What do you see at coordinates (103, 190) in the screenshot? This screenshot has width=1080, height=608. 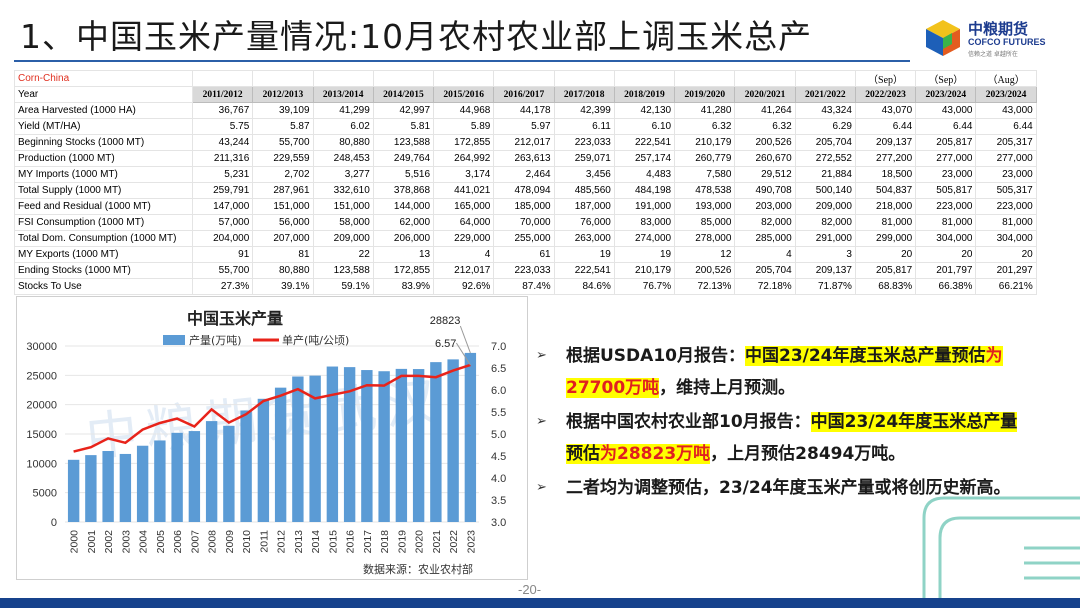 I see `table-row-label: Total Supply (1000 MT)` at bounding box center [103, 190].